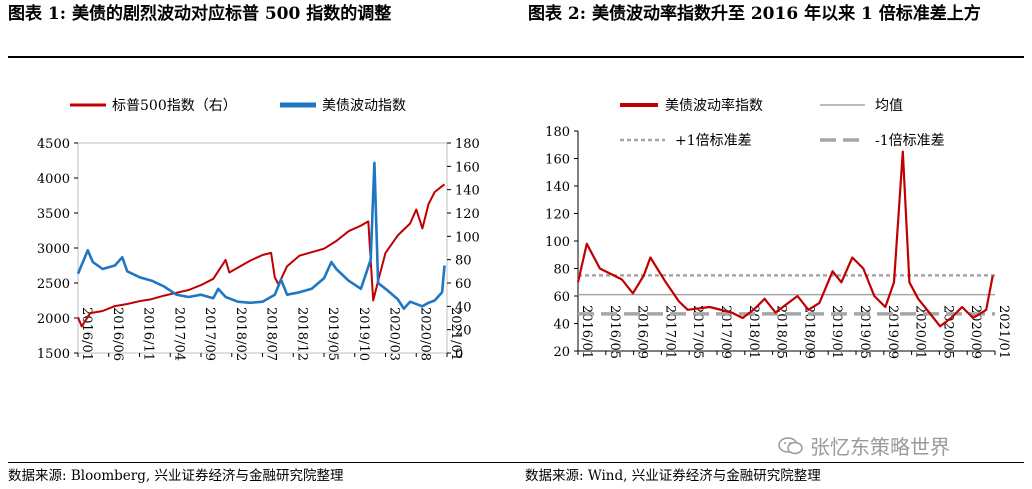  Describe the element at coordinates (261, 255) in the screenshot. I see `sp500-line` at that location.